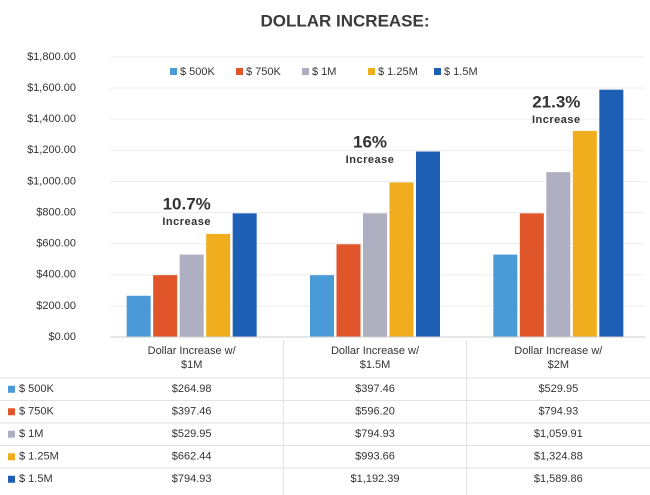 This screenshot has height=495, width=650. Describe the element at coordinates (198, 72) in the screenshot. I see `legend-label: $ 500K` at that location.